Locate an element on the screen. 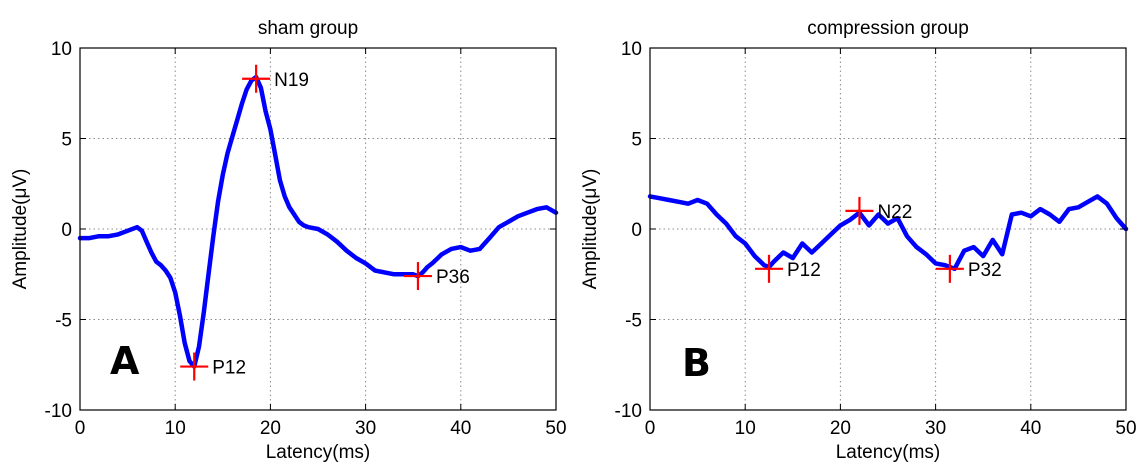 Image resolution: width=1140 pixels, height=466 pixels. panel-letter: B is located at coordinates (696, 363).